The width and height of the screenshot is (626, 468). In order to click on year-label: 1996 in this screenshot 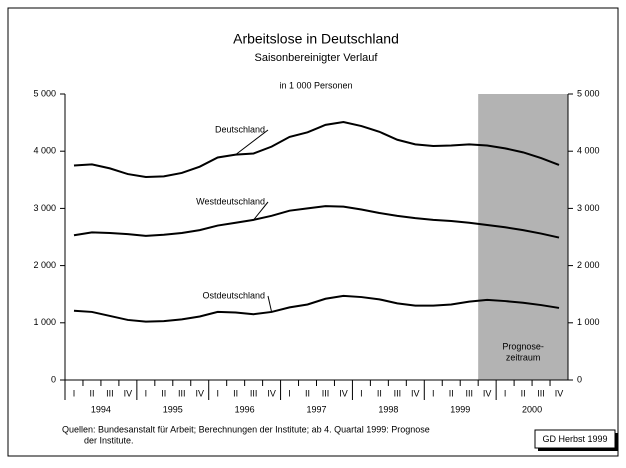, I will do `click(245, 409)`.